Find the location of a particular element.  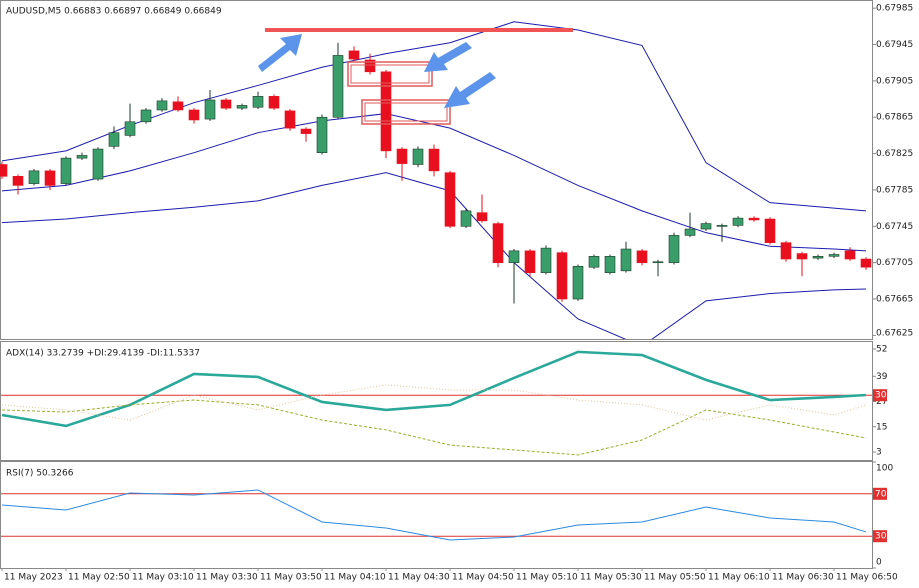

x-tick-label: 11 May 04:30 is located at coordinates (419, 578).